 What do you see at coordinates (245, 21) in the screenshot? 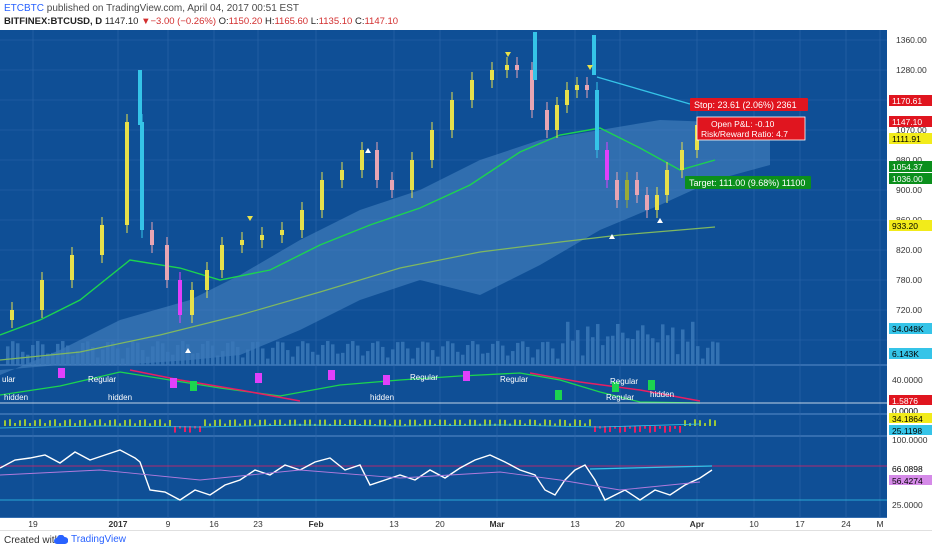
I see `open-value: 1150.20` at bounding box center [245, 21].